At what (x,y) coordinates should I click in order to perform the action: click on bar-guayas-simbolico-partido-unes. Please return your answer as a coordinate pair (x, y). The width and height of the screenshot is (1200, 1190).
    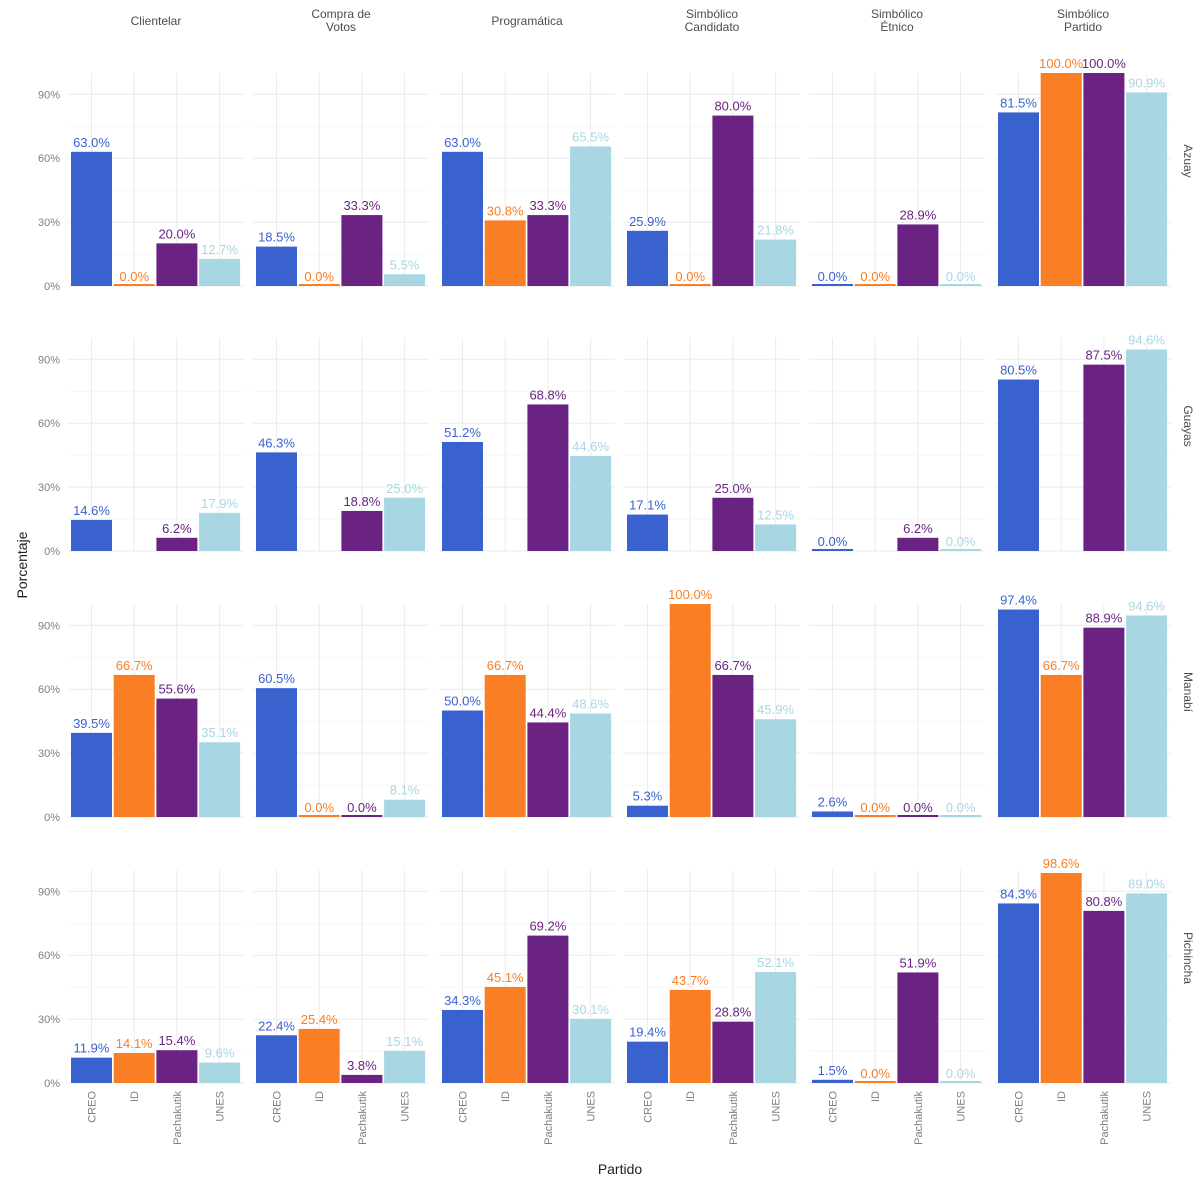
    Looking at the image, I should click on (1147, 450).